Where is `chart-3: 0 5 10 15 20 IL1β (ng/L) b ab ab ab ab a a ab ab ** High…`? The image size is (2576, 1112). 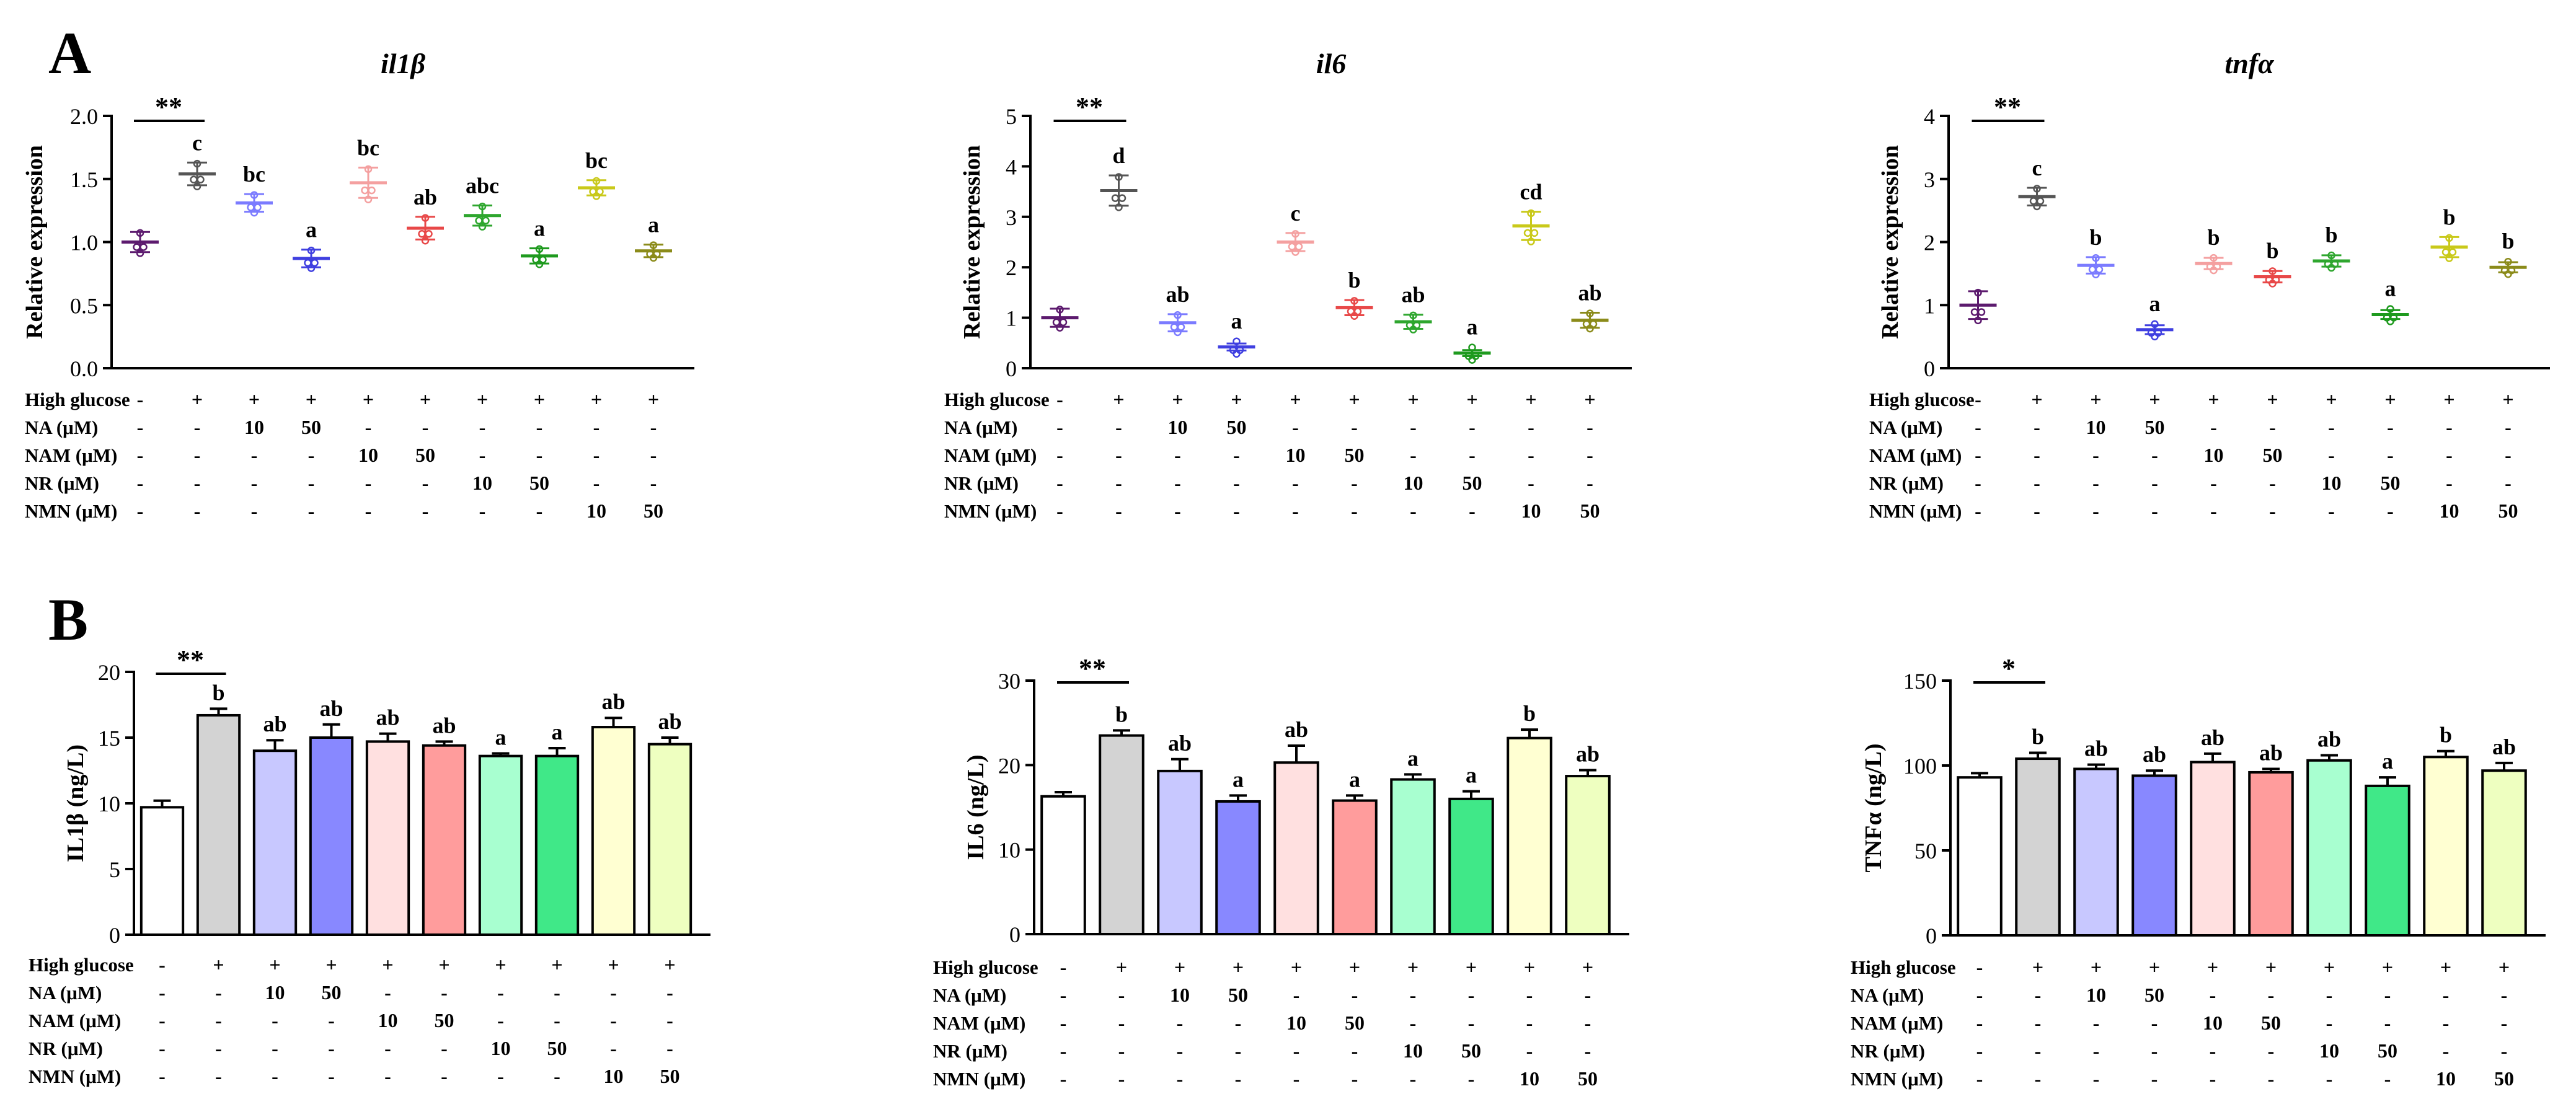
chart-3: 0 5 10 15 20 IL1β (ng/L) b ab ab ab ab a a ab ab ** High… is located at coordinates (369, 866).